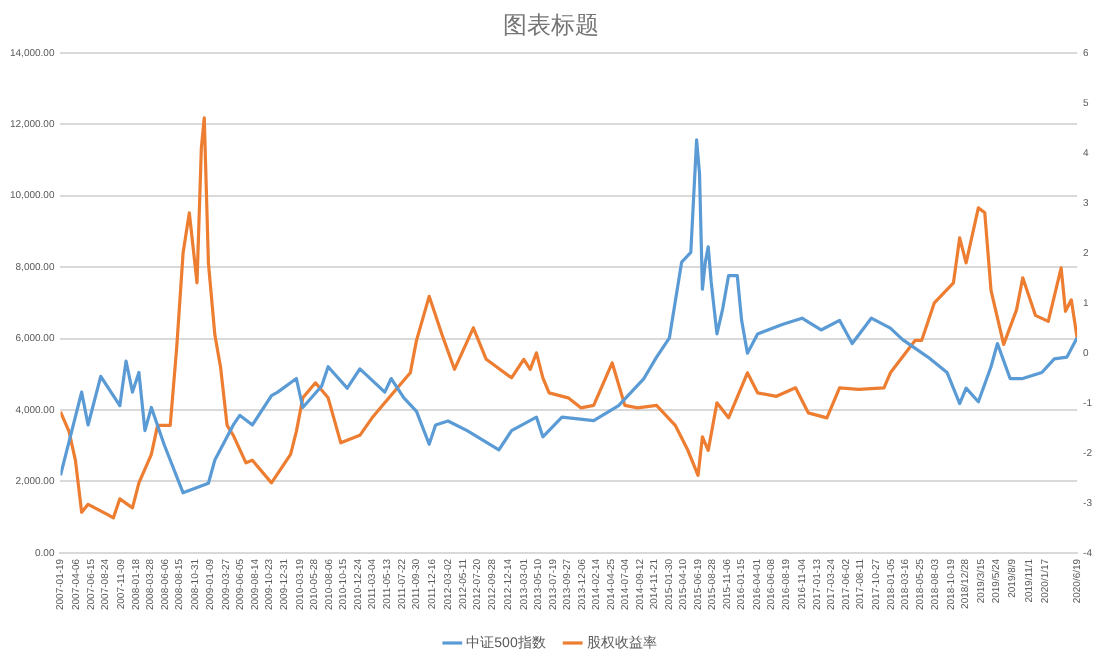 This screenshot has height=670, width=1106. What do you see at coordinates (551, 24) in the screenshot?
I see `chart-title: 图表标题` at bounding box center [551, 24].